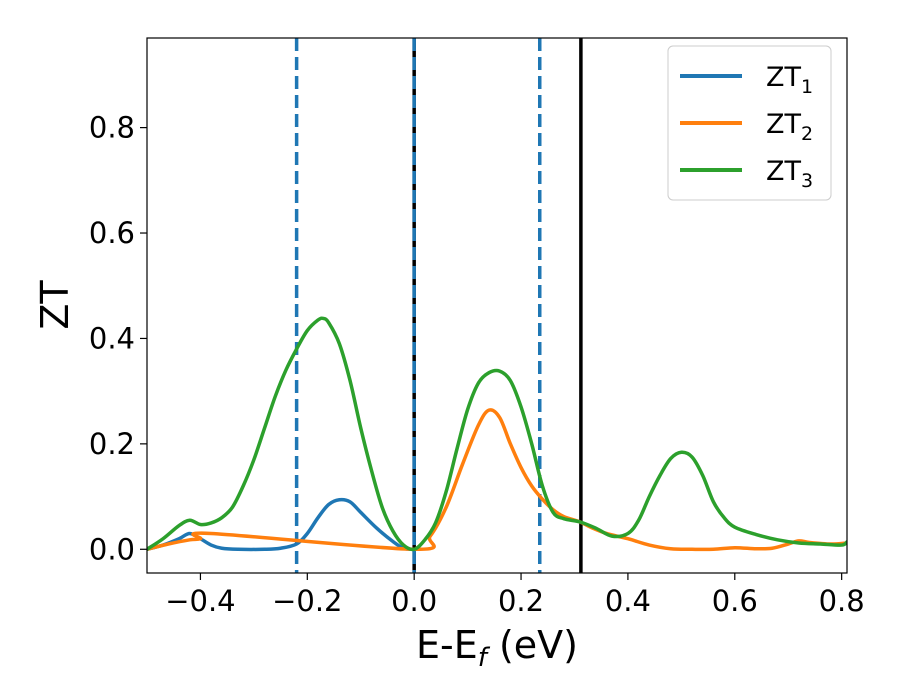  I want to click on x-tick-label: −0.2, so click(307, 601).